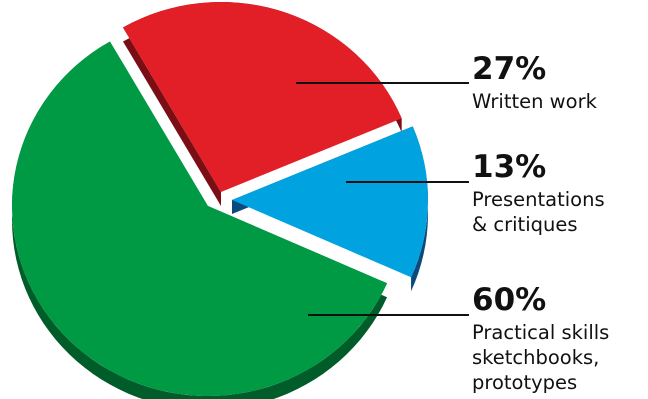 The image size is (648, 399). What do you see at coordinates (535, 357) in the screenshot?
I see `slice-category-label: sketchbooks,` at bounding box center [535, 357].